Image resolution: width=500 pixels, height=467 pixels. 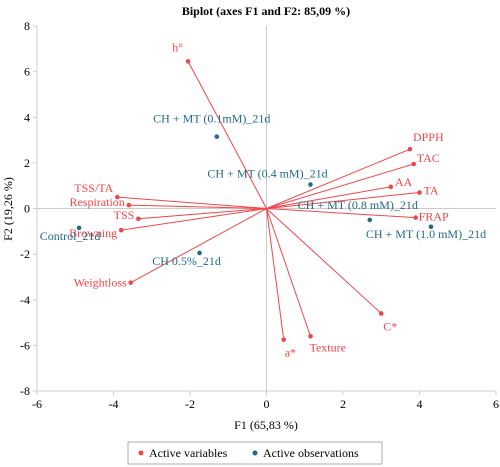 What do you see at coordinates (420, 404) in the screenshot?
I see `x-tick-label: 4` at bounding box center [420, 404].